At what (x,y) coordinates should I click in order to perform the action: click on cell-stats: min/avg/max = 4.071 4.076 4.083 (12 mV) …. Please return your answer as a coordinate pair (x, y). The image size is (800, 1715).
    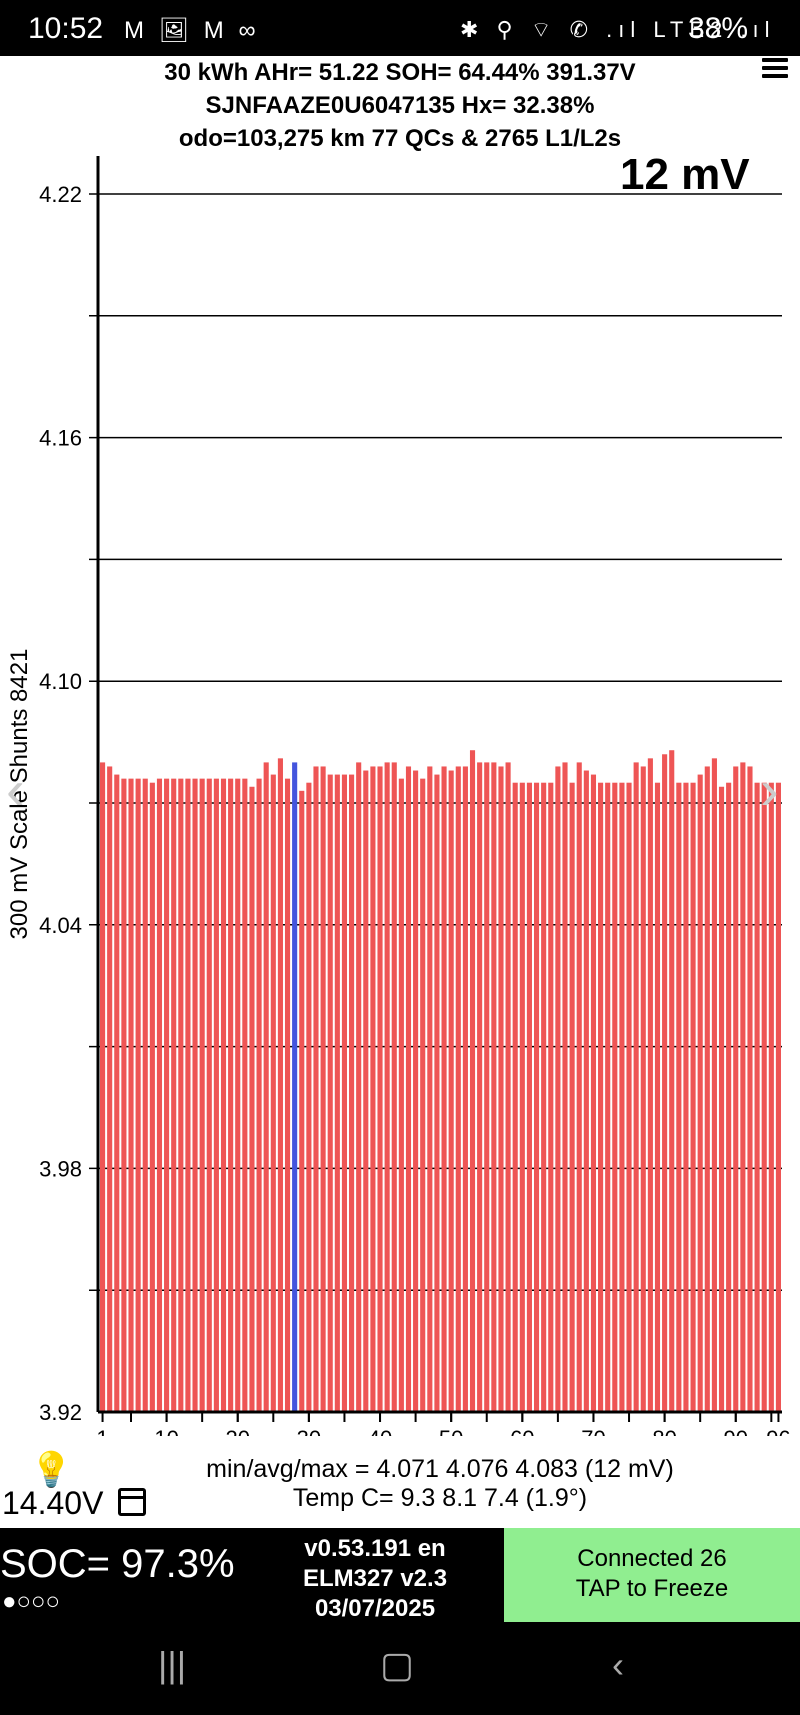
    Looking at the image, I should click on (440, 1484).